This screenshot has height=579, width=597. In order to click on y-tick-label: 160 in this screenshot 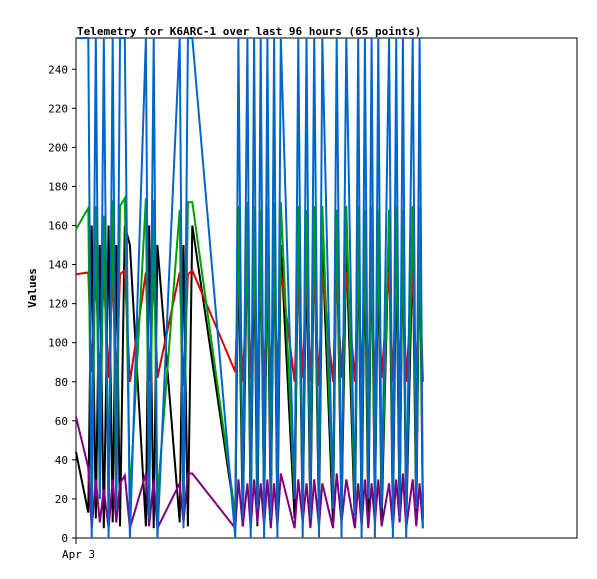, I will do `click(58, 226)`.